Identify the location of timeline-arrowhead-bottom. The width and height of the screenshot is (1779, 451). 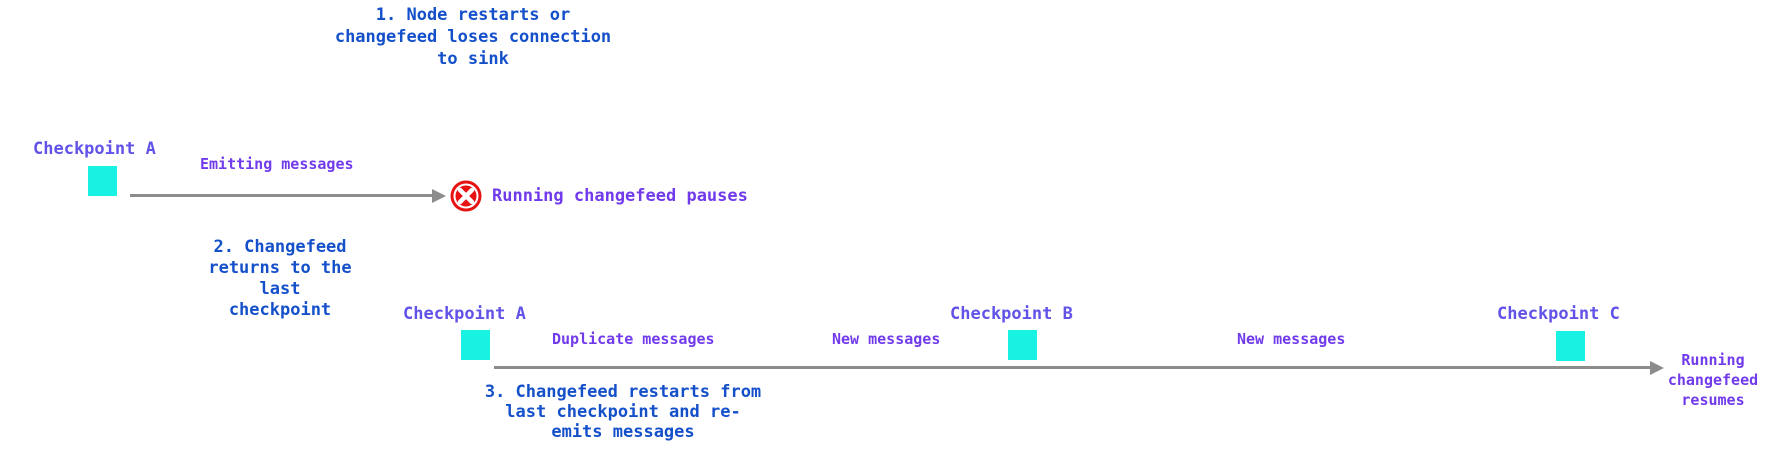
(1657, 368).